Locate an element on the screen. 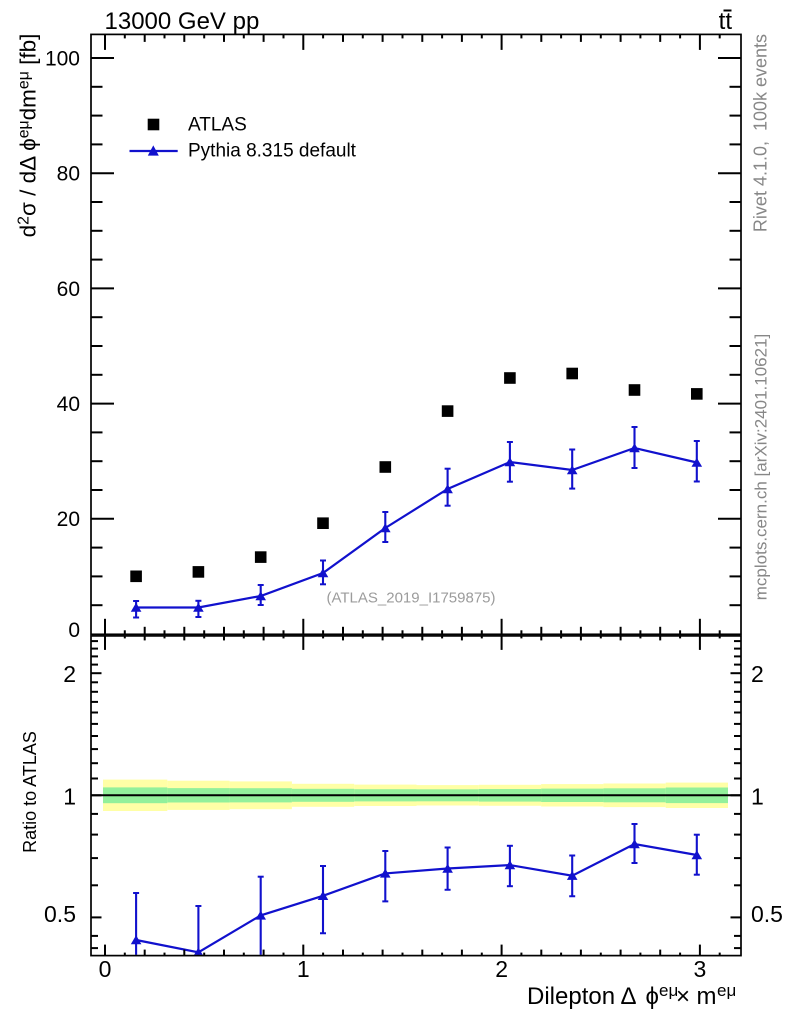 Image resolution: width=786 pixels, height=1024 pixels. svg-text: d2σ / dΔ ϕeμdmeμ [fb] is located at coordinates (28, 136).